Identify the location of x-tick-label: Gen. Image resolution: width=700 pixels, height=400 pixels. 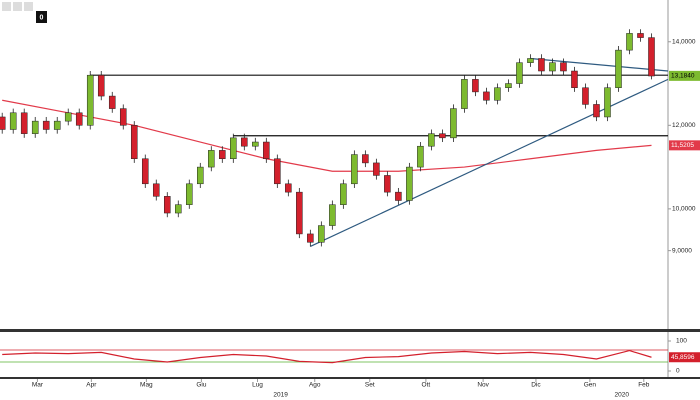
(590, 385).